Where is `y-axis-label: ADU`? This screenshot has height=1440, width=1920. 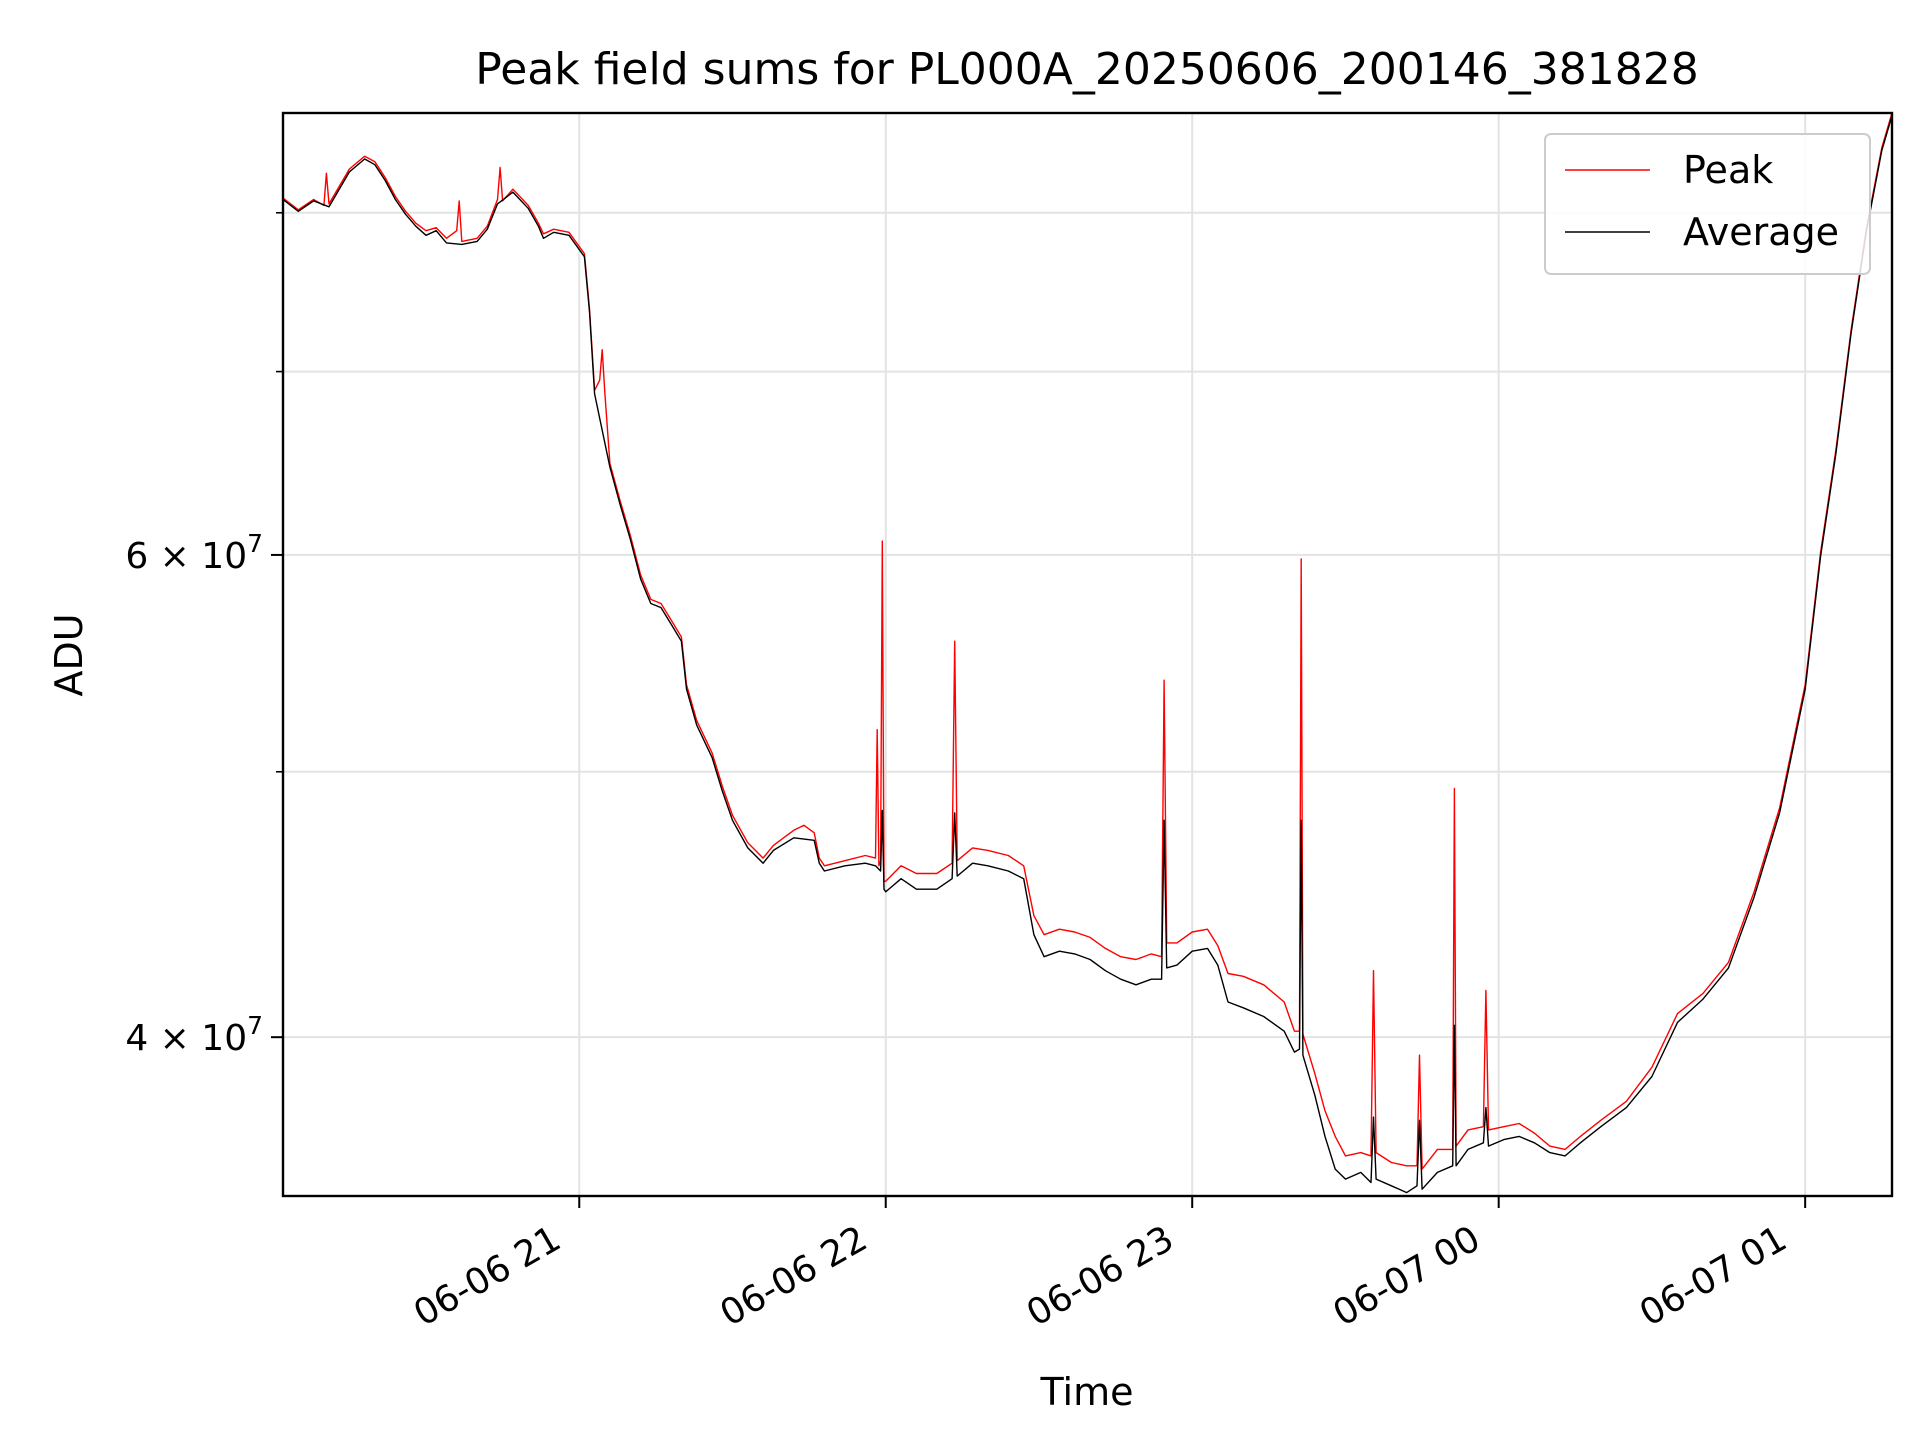
y-axis-label: ADU is located at coordinates (69, 654).